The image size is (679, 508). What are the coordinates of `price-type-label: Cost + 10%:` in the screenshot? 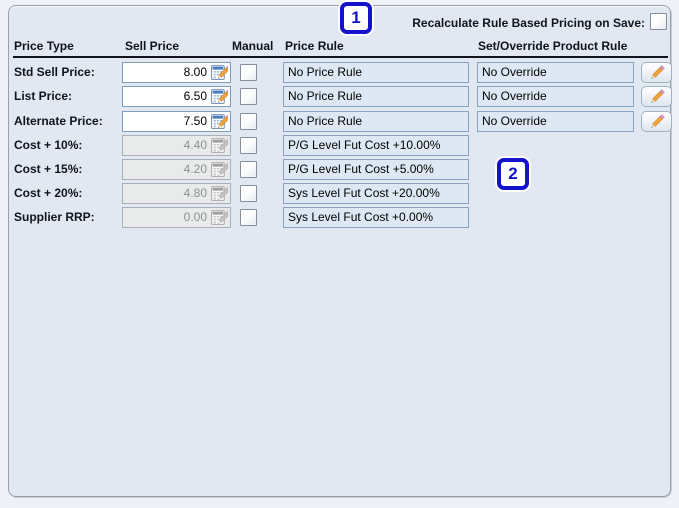 It's located at (48, 145).